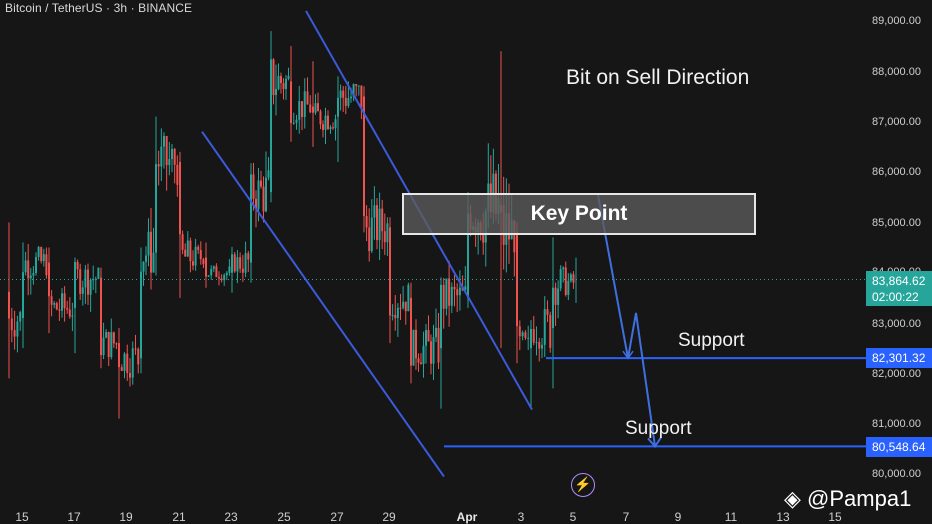 This screenshot has height=524, width=932. Describe the element at coordinates (658, 428) in the screenshot. I see `support-label-2: Support` at that location.